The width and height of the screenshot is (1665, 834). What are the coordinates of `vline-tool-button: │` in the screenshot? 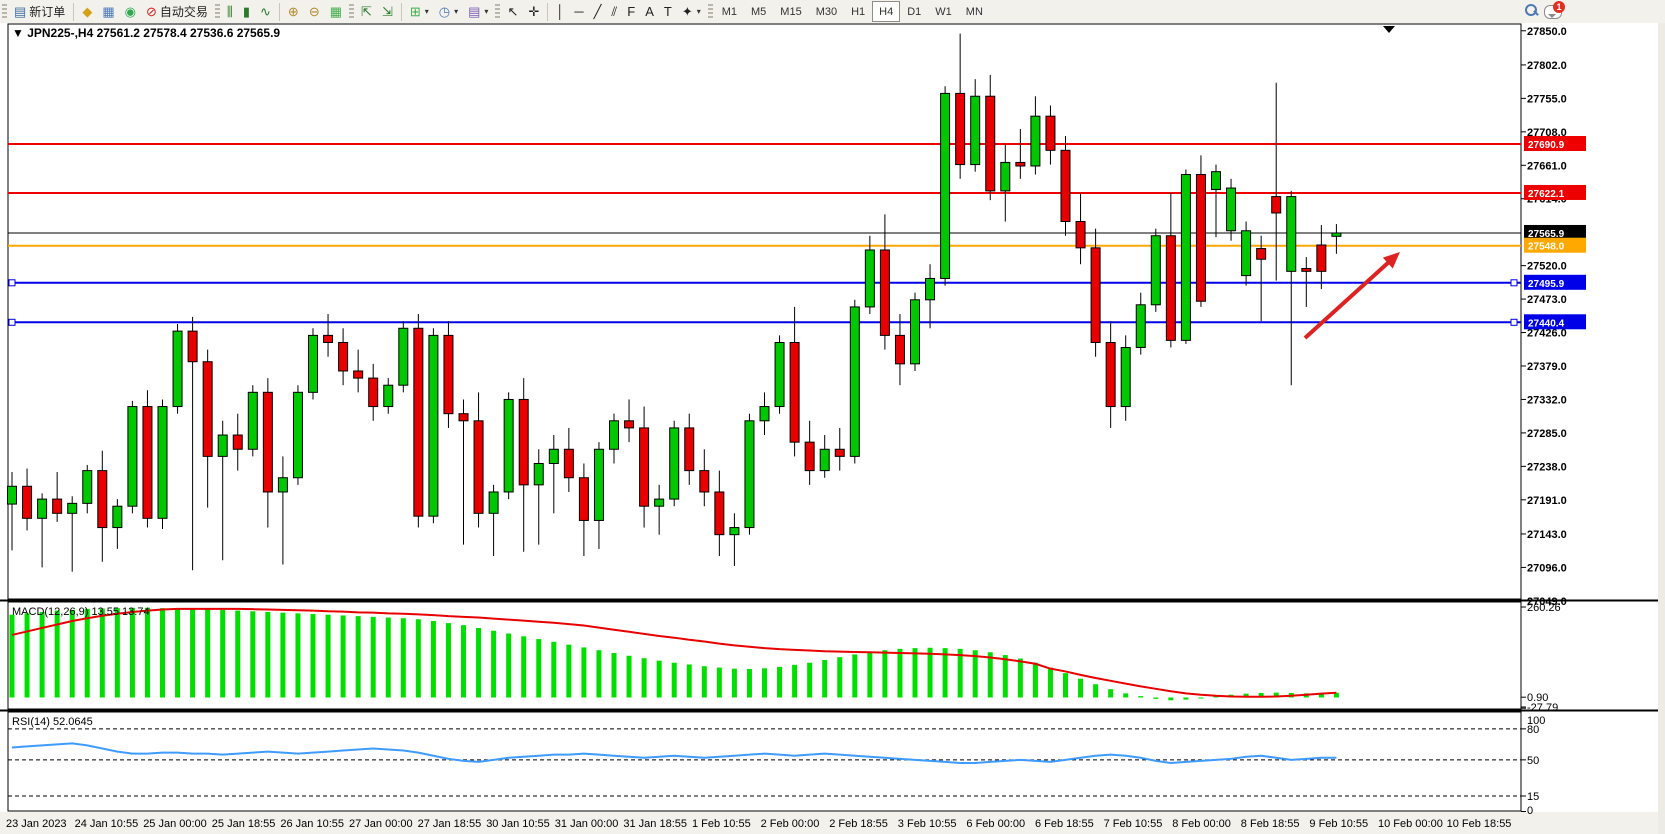 It's located at (560, 12).